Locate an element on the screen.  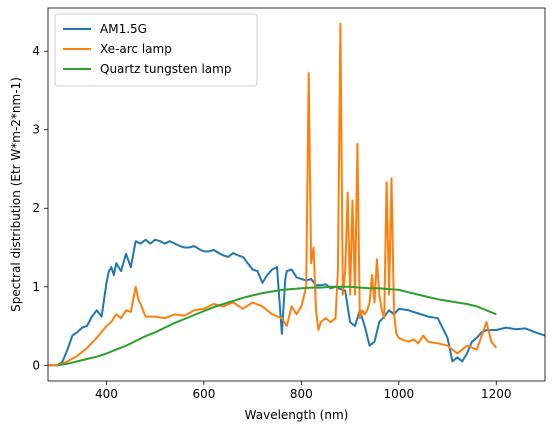
x-tick-label: 400 is located at coordinates (106, 394).